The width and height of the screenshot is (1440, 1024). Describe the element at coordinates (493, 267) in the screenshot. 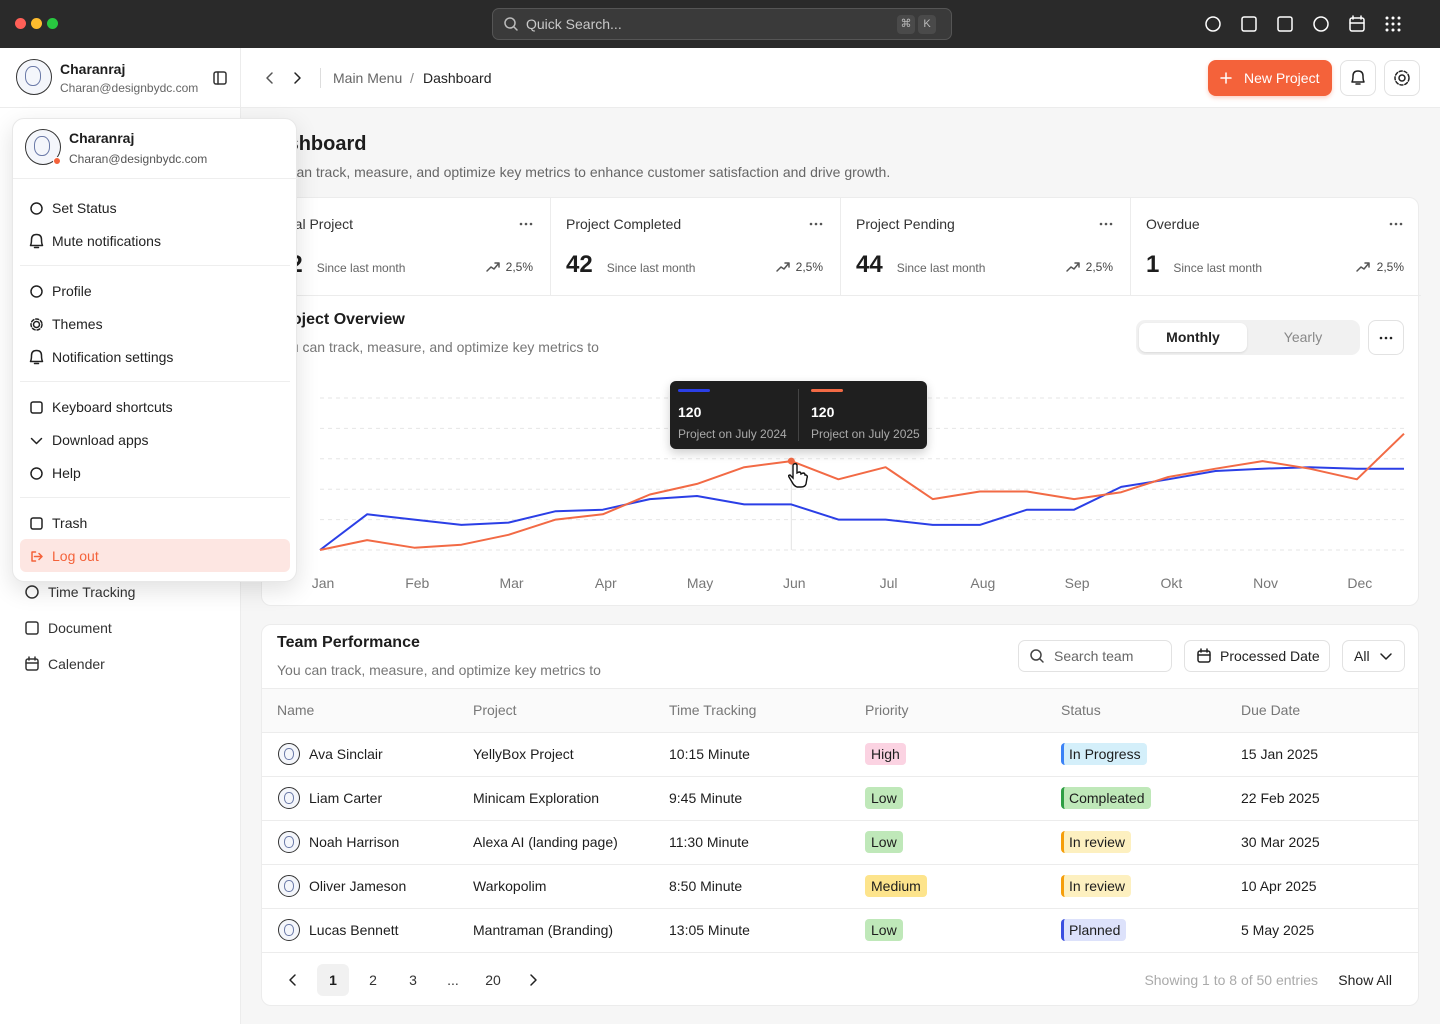

I see `trend-icon` at that location.